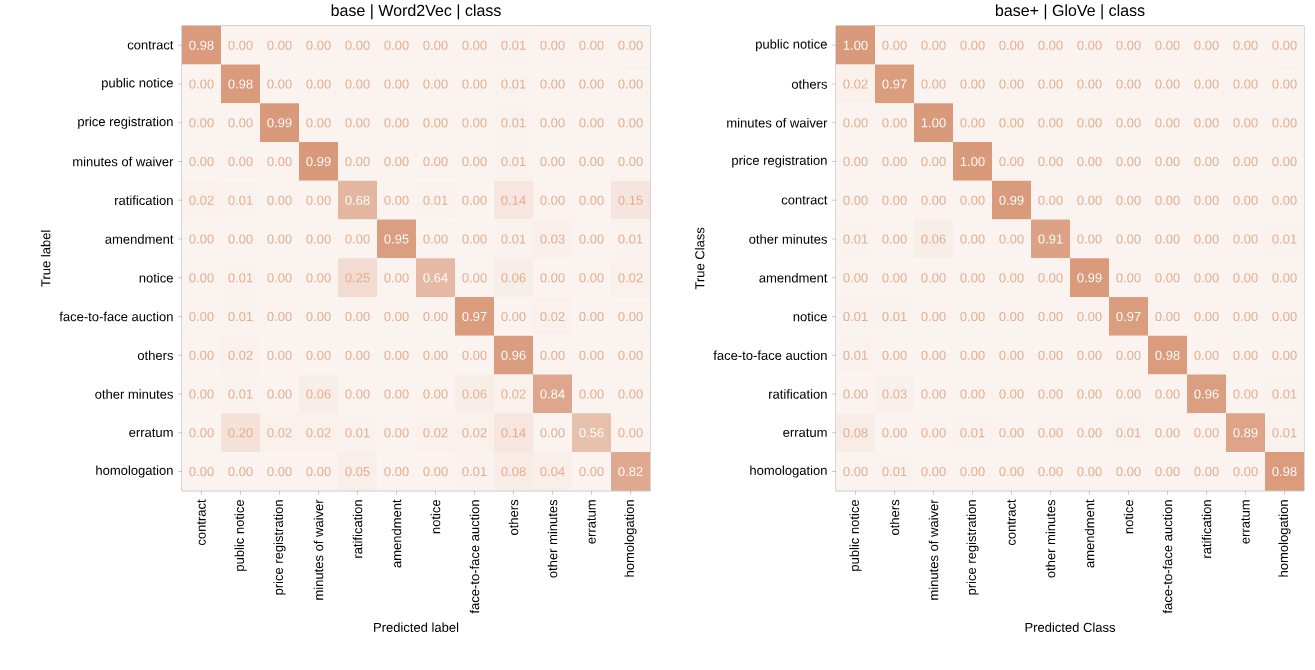 This screenshot has width=1315, height=670. I want to click on data-label: 0.95, so click(396, 239).